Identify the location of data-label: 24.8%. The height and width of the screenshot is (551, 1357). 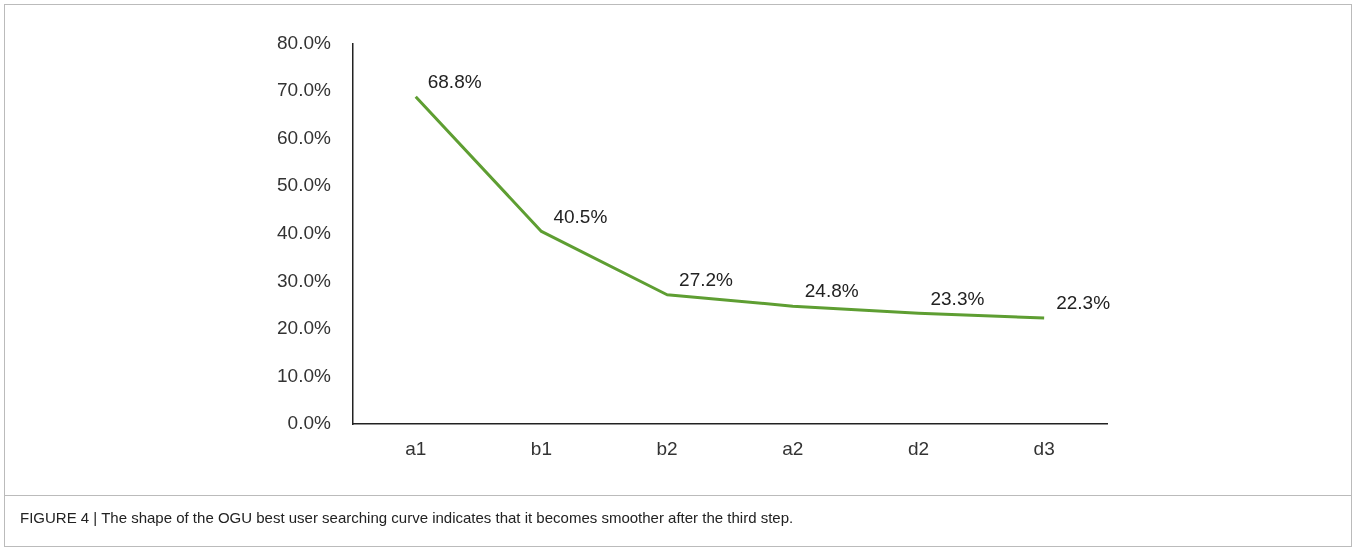
(831, 291).